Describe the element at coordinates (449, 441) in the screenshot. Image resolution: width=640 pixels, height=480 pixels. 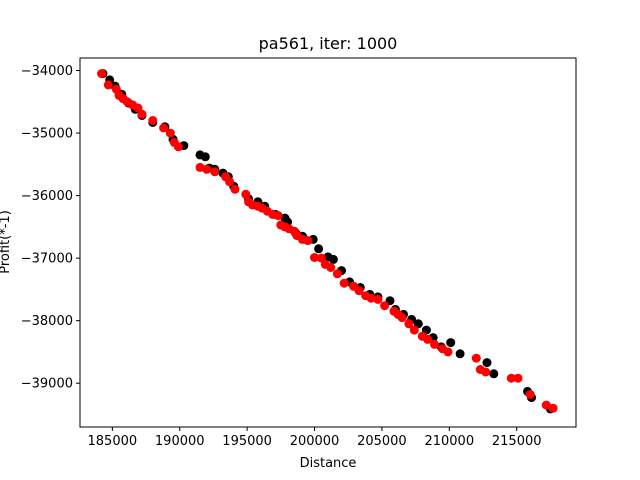
I see `x-tick-label: 210000` at that location.